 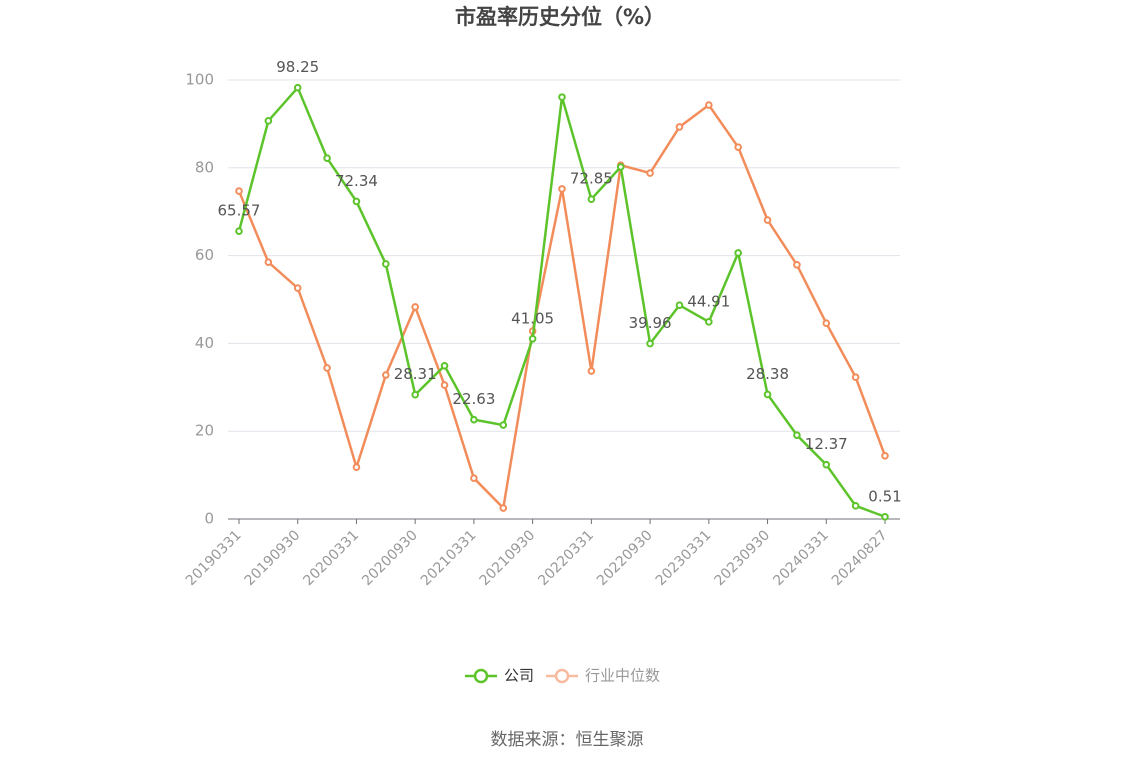 What do you see at coordinates (860, 558) in the screenshot?
I see `x-tick-label: 20240827` at bounding box center [860, 558].